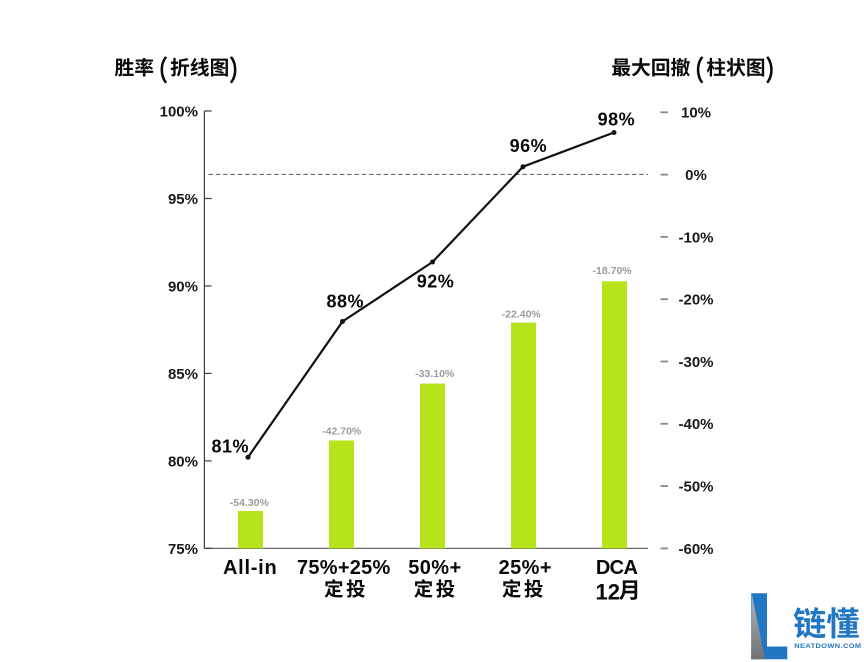 Image resolution: width=864 pixels, height=662 pixels. Describe the element at coordinates (529, 146) in the screenshot. I see `svg-text: 96%` at that location.